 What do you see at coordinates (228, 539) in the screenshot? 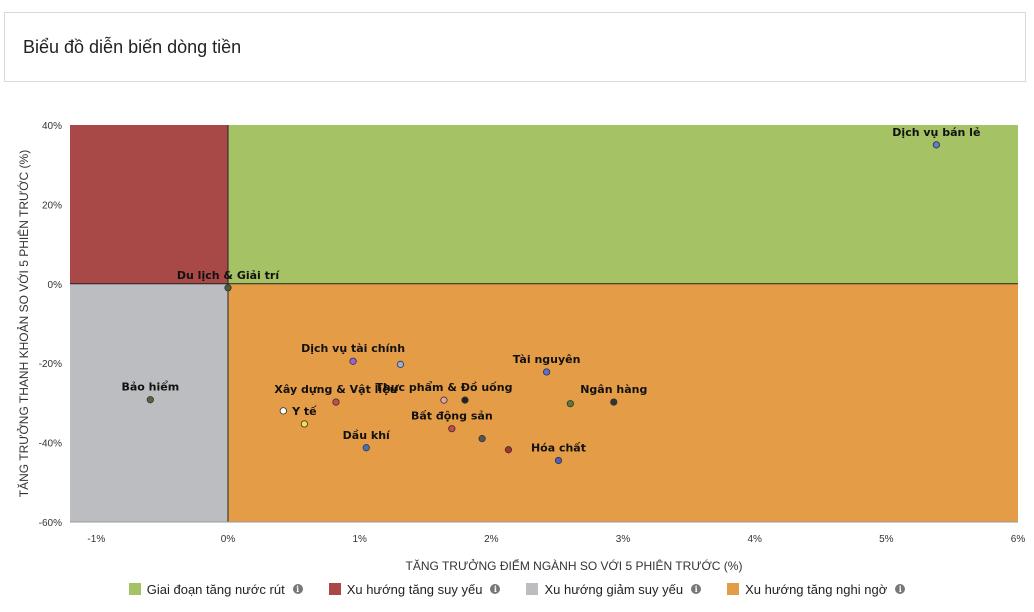
I see `x-tick-label: 0%` at bounding box center [228, 539].